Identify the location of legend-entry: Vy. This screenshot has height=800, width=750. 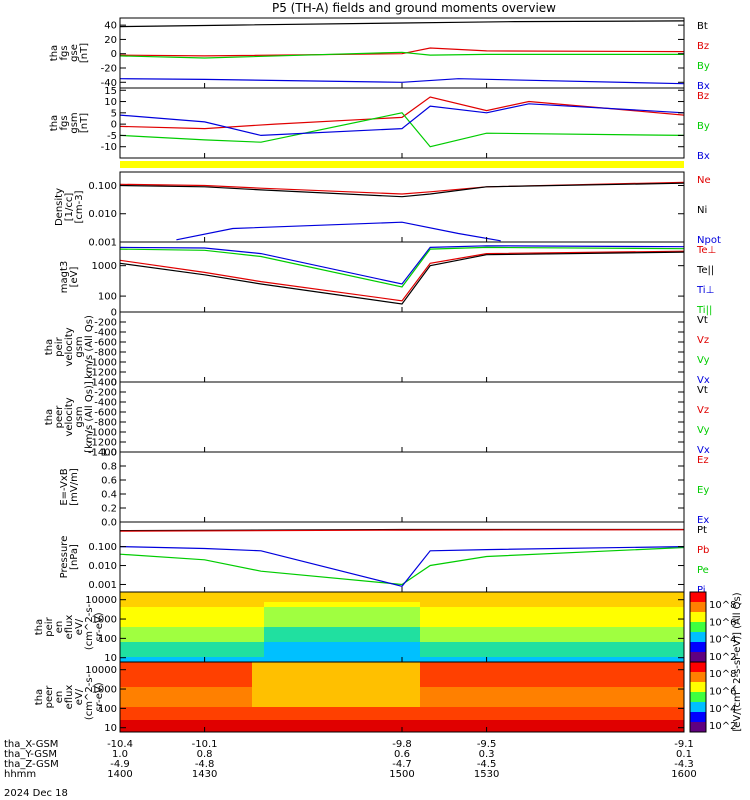
(703, 360).